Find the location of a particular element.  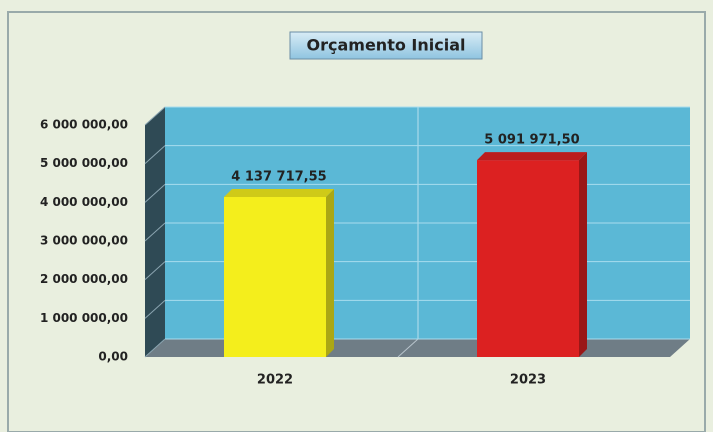

y-tick-label: 4 000 000,00 is located at coordinates (84, 202).